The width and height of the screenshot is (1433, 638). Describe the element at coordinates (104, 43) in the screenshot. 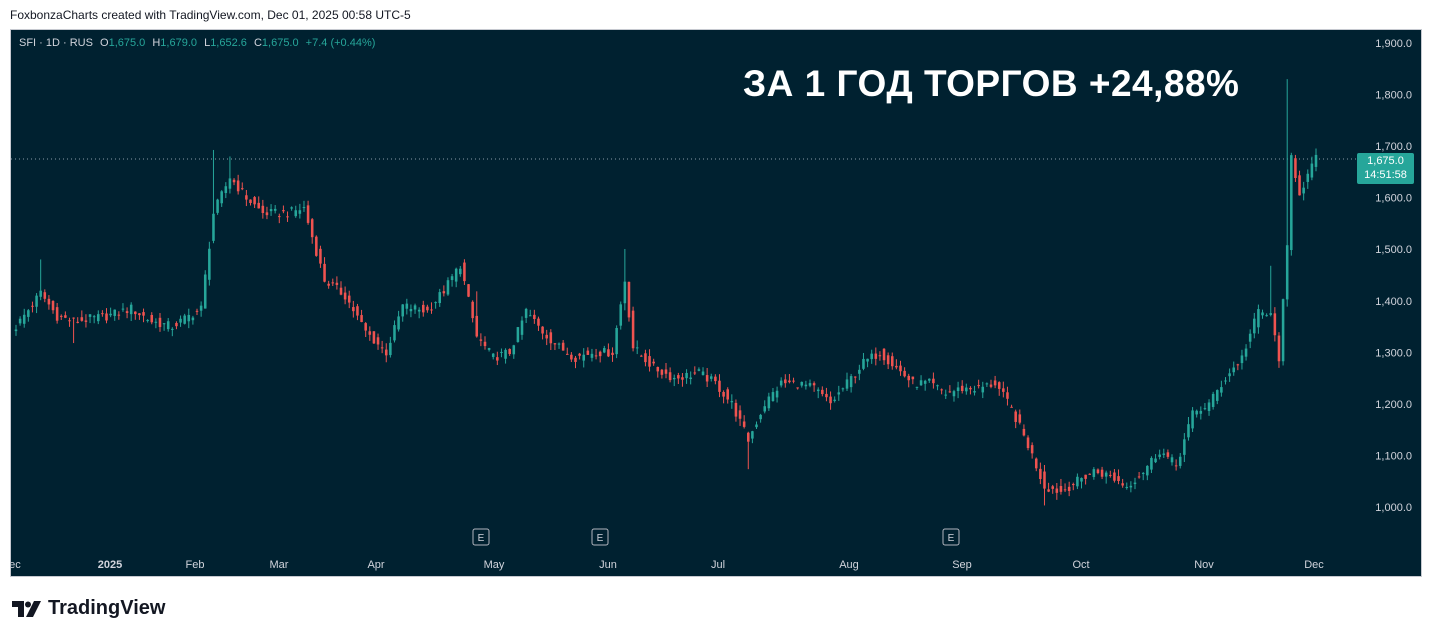

I see `open-label: O` at that location.